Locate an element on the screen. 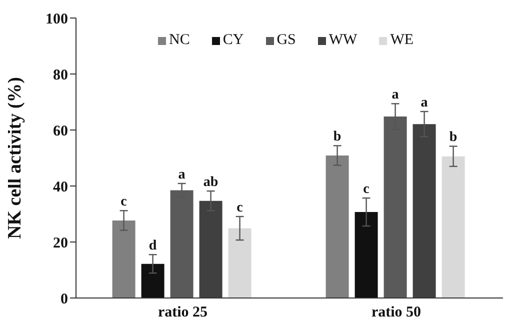  y-tick-label: 0 is located at coordinates (64, 299).